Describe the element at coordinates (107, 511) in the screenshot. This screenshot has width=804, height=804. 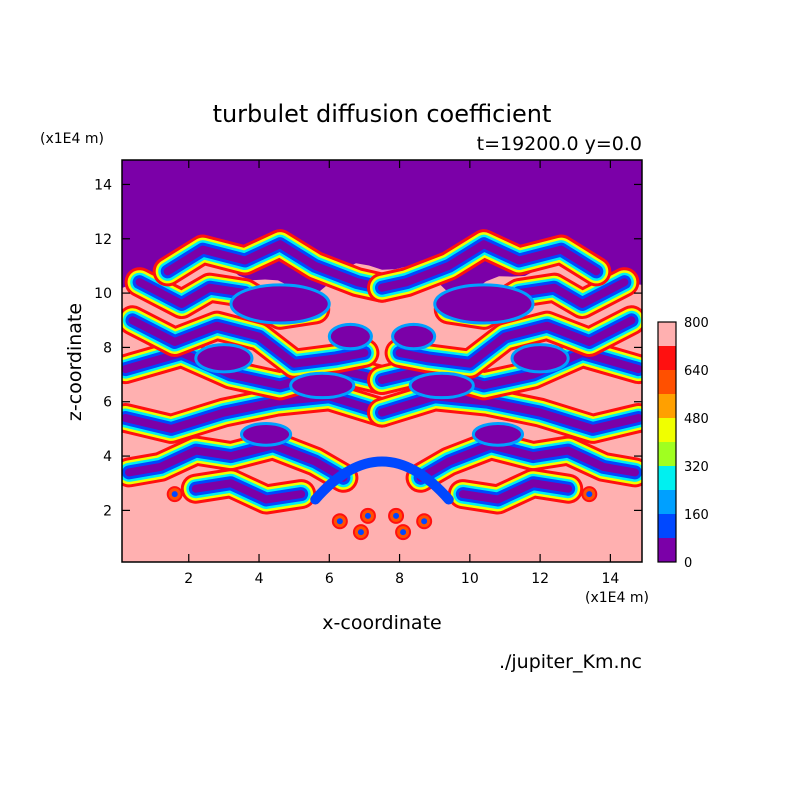
I see `y-tick-label-0: 2` at that location.